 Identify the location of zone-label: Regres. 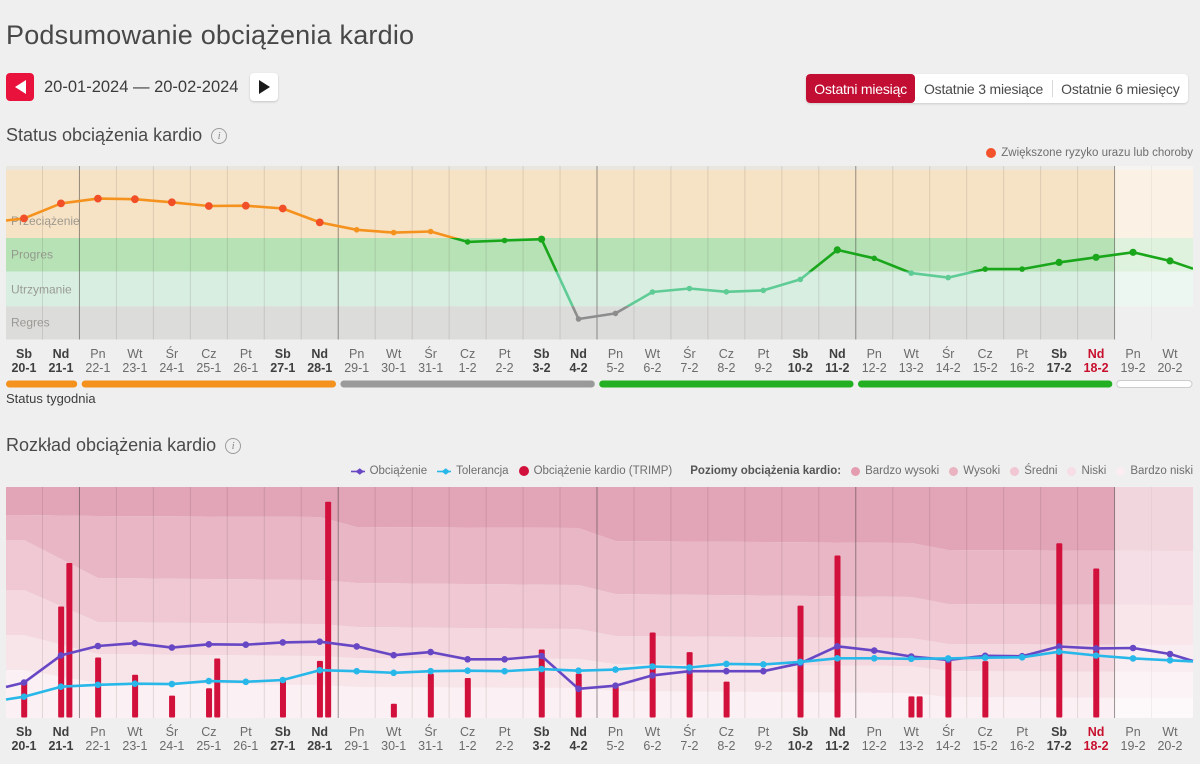
(30, 323).